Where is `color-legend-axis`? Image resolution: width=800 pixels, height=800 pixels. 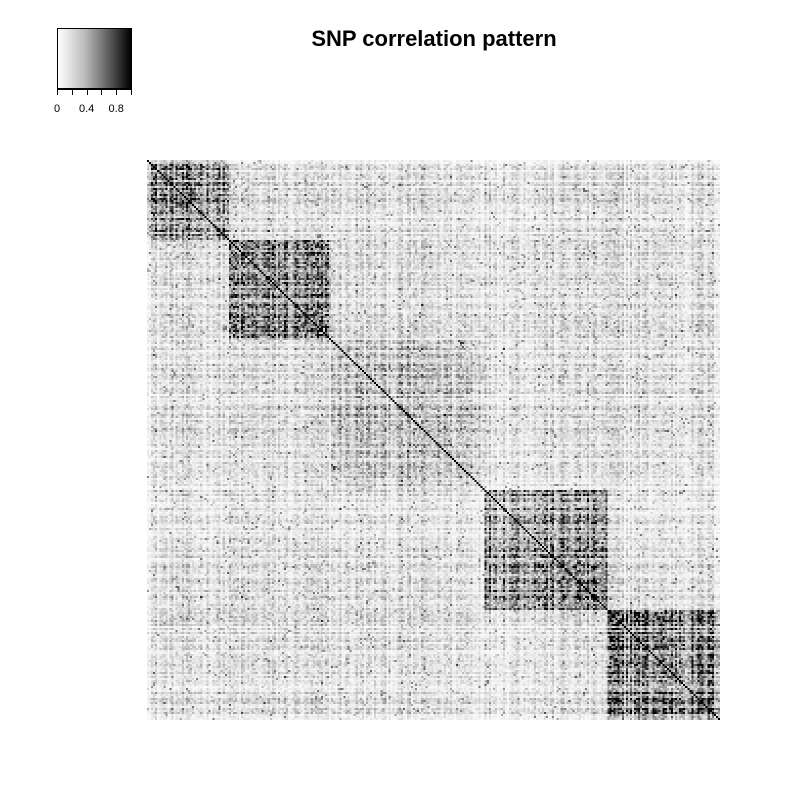 color-legend-axis is located at coordinates (94, 92).